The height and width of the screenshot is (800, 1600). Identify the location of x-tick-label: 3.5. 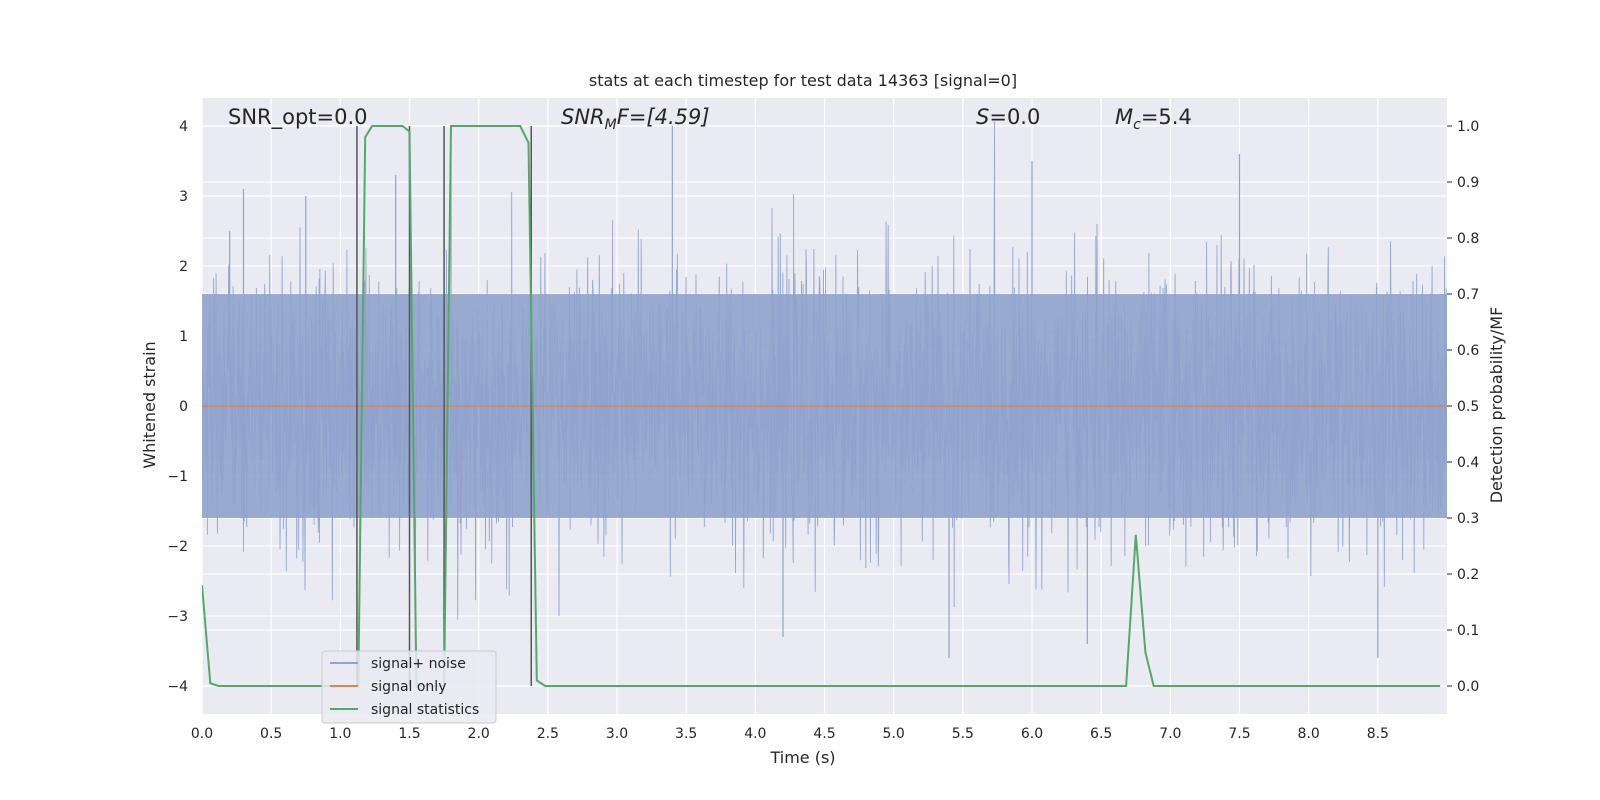
(686, 734).